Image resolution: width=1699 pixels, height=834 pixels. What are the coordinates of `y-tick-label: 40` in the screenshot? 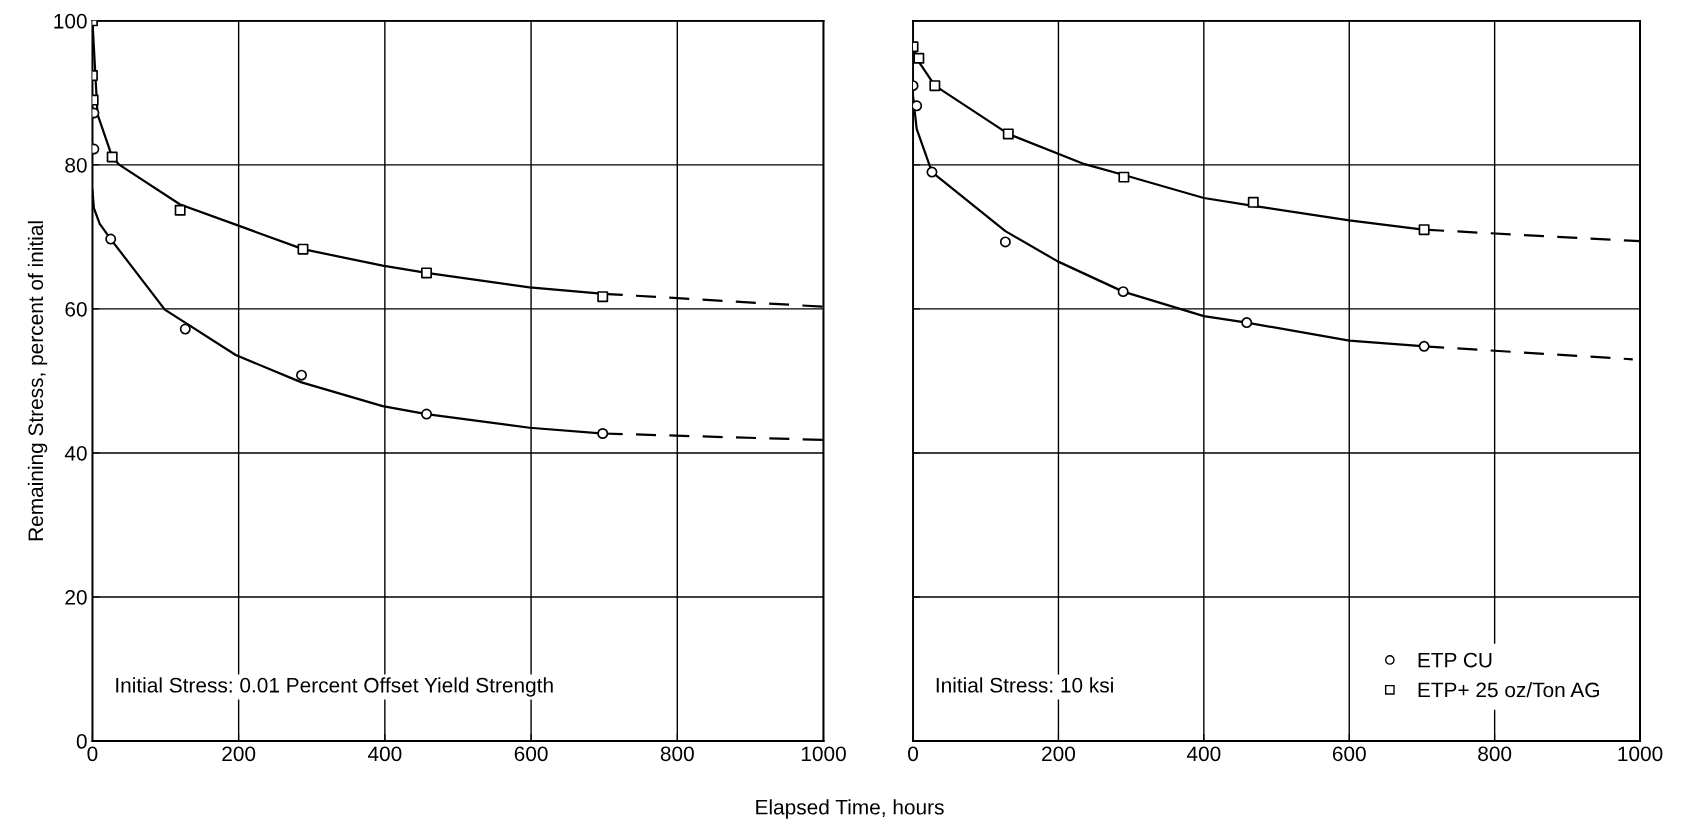 It's located at (75, 453).